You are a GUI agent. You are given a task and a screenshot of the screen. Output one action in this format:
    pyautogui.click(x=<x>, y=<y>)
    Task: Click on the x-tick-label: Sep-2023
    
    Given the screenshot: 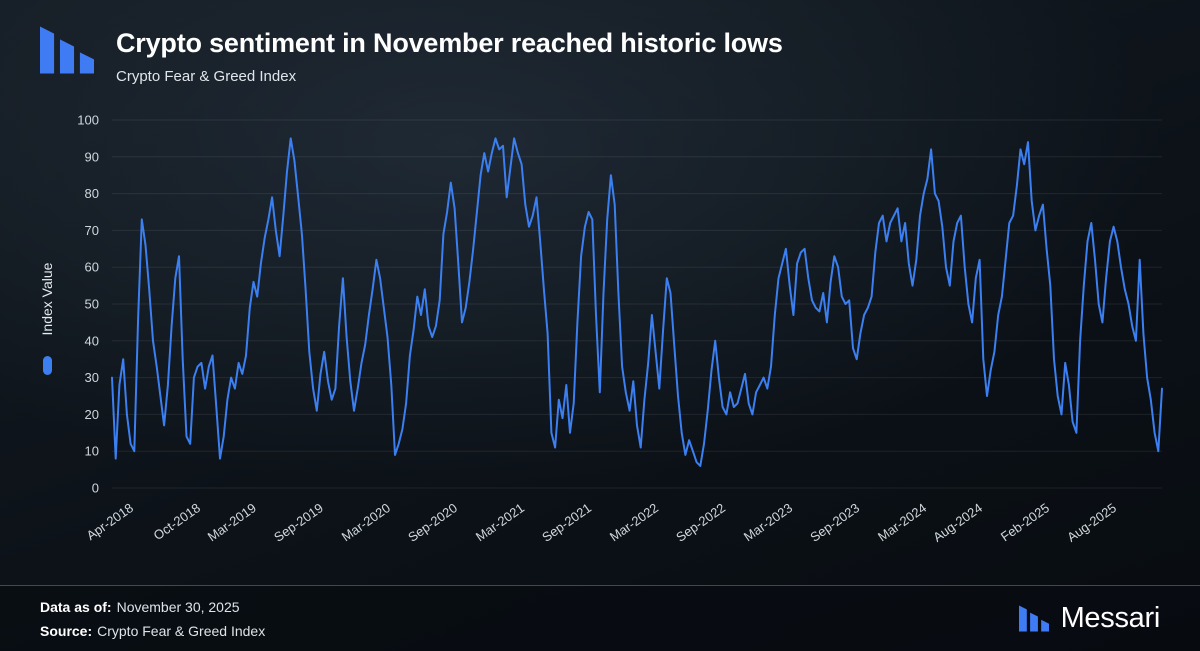 What is the action you would take?
    pyautogui.click(x=834, y=522)
    